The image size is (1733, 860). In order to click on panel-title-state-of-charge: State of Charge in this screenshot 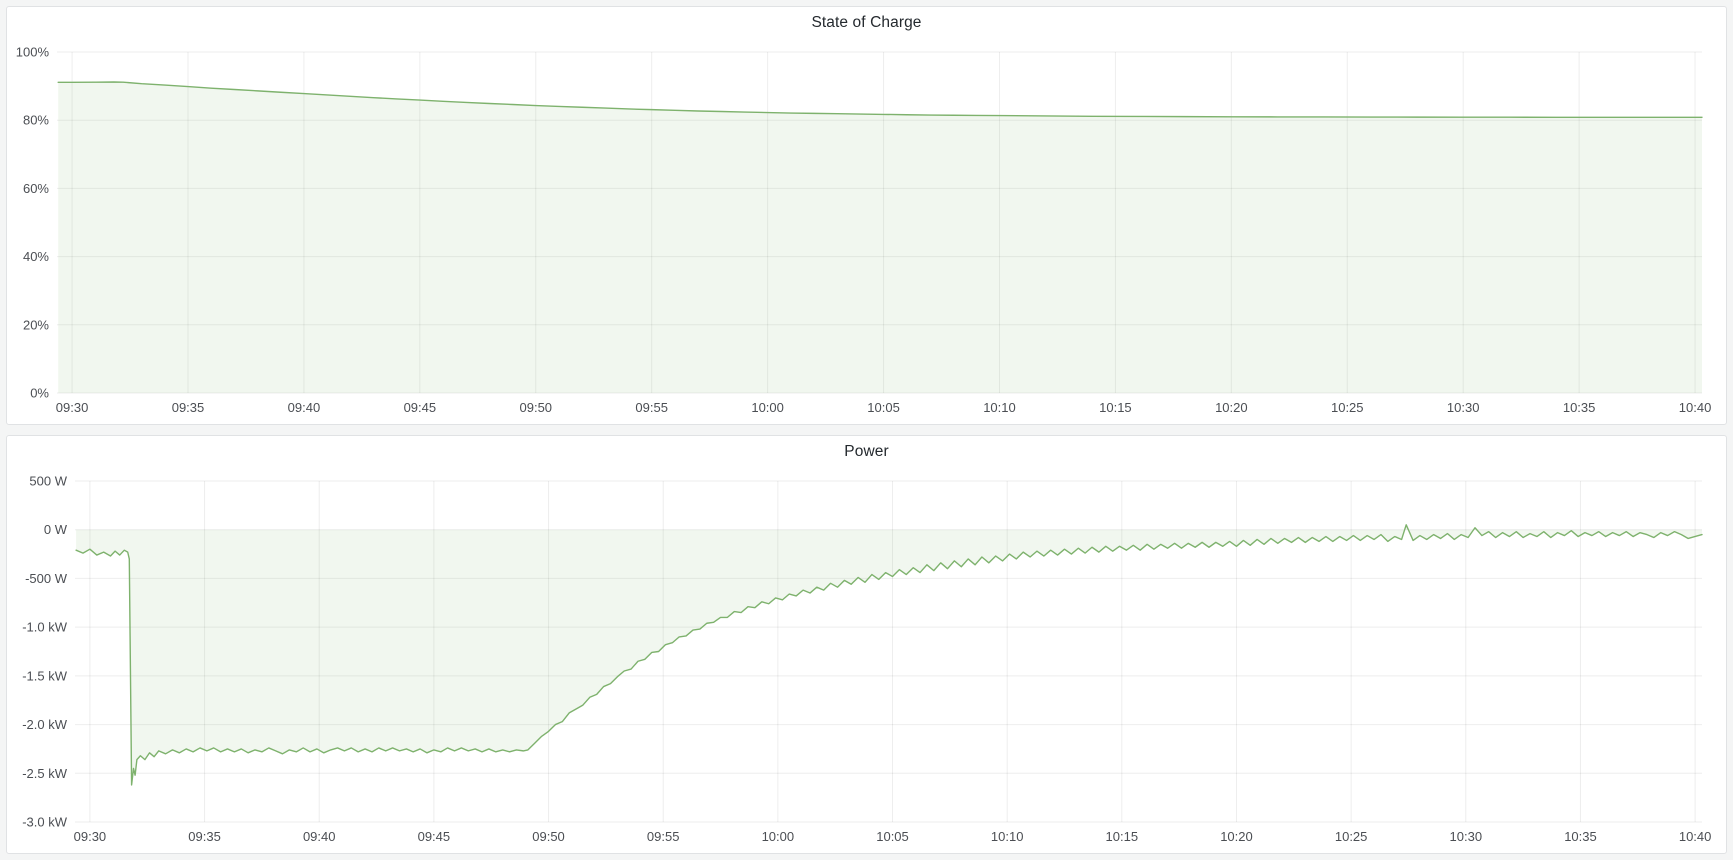, I will do `click(866, 22)`.